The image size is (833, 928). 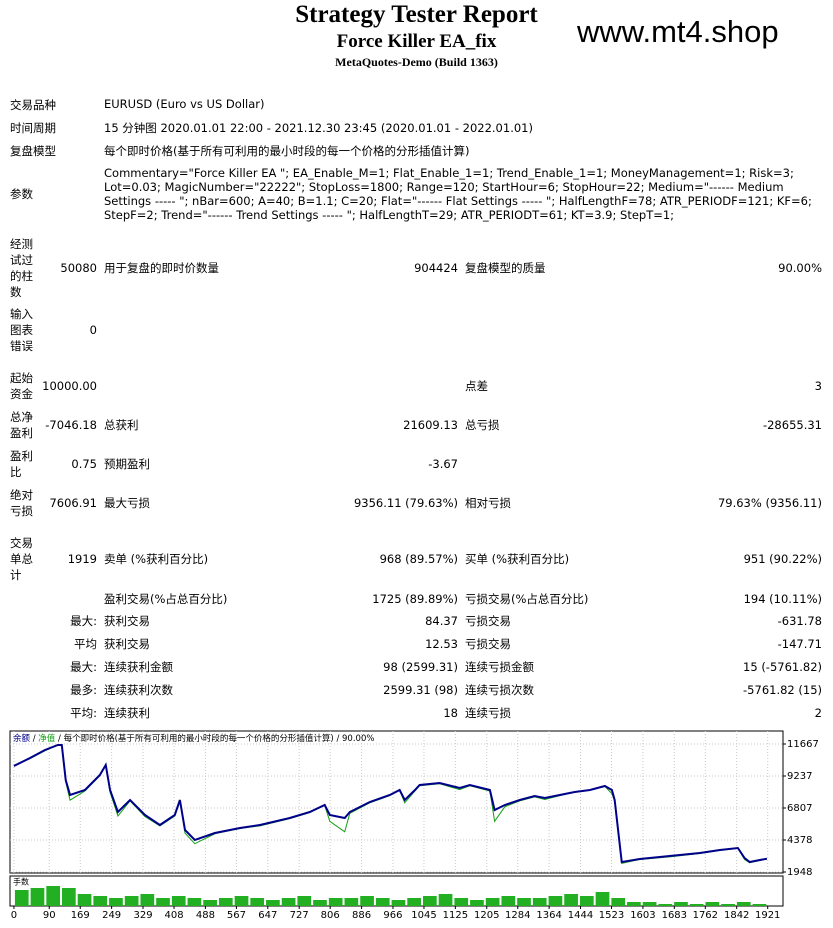 What do you see at coordinates (236, 915) in the screenshot?
I see `x-tick-label: 567` at bounding box center [236, 915].